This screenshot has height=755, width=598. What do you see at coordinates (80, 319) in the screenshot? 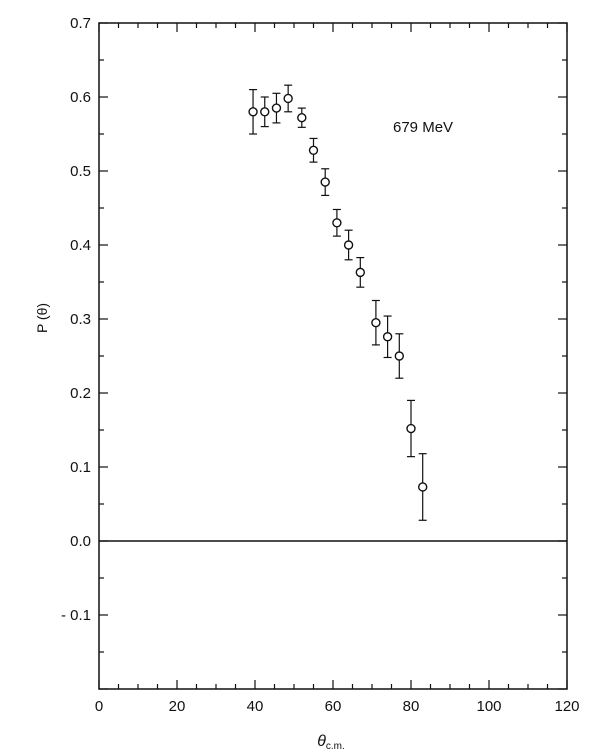
I see `y-tick-label: 0.3` at bounding box center [80, 319].